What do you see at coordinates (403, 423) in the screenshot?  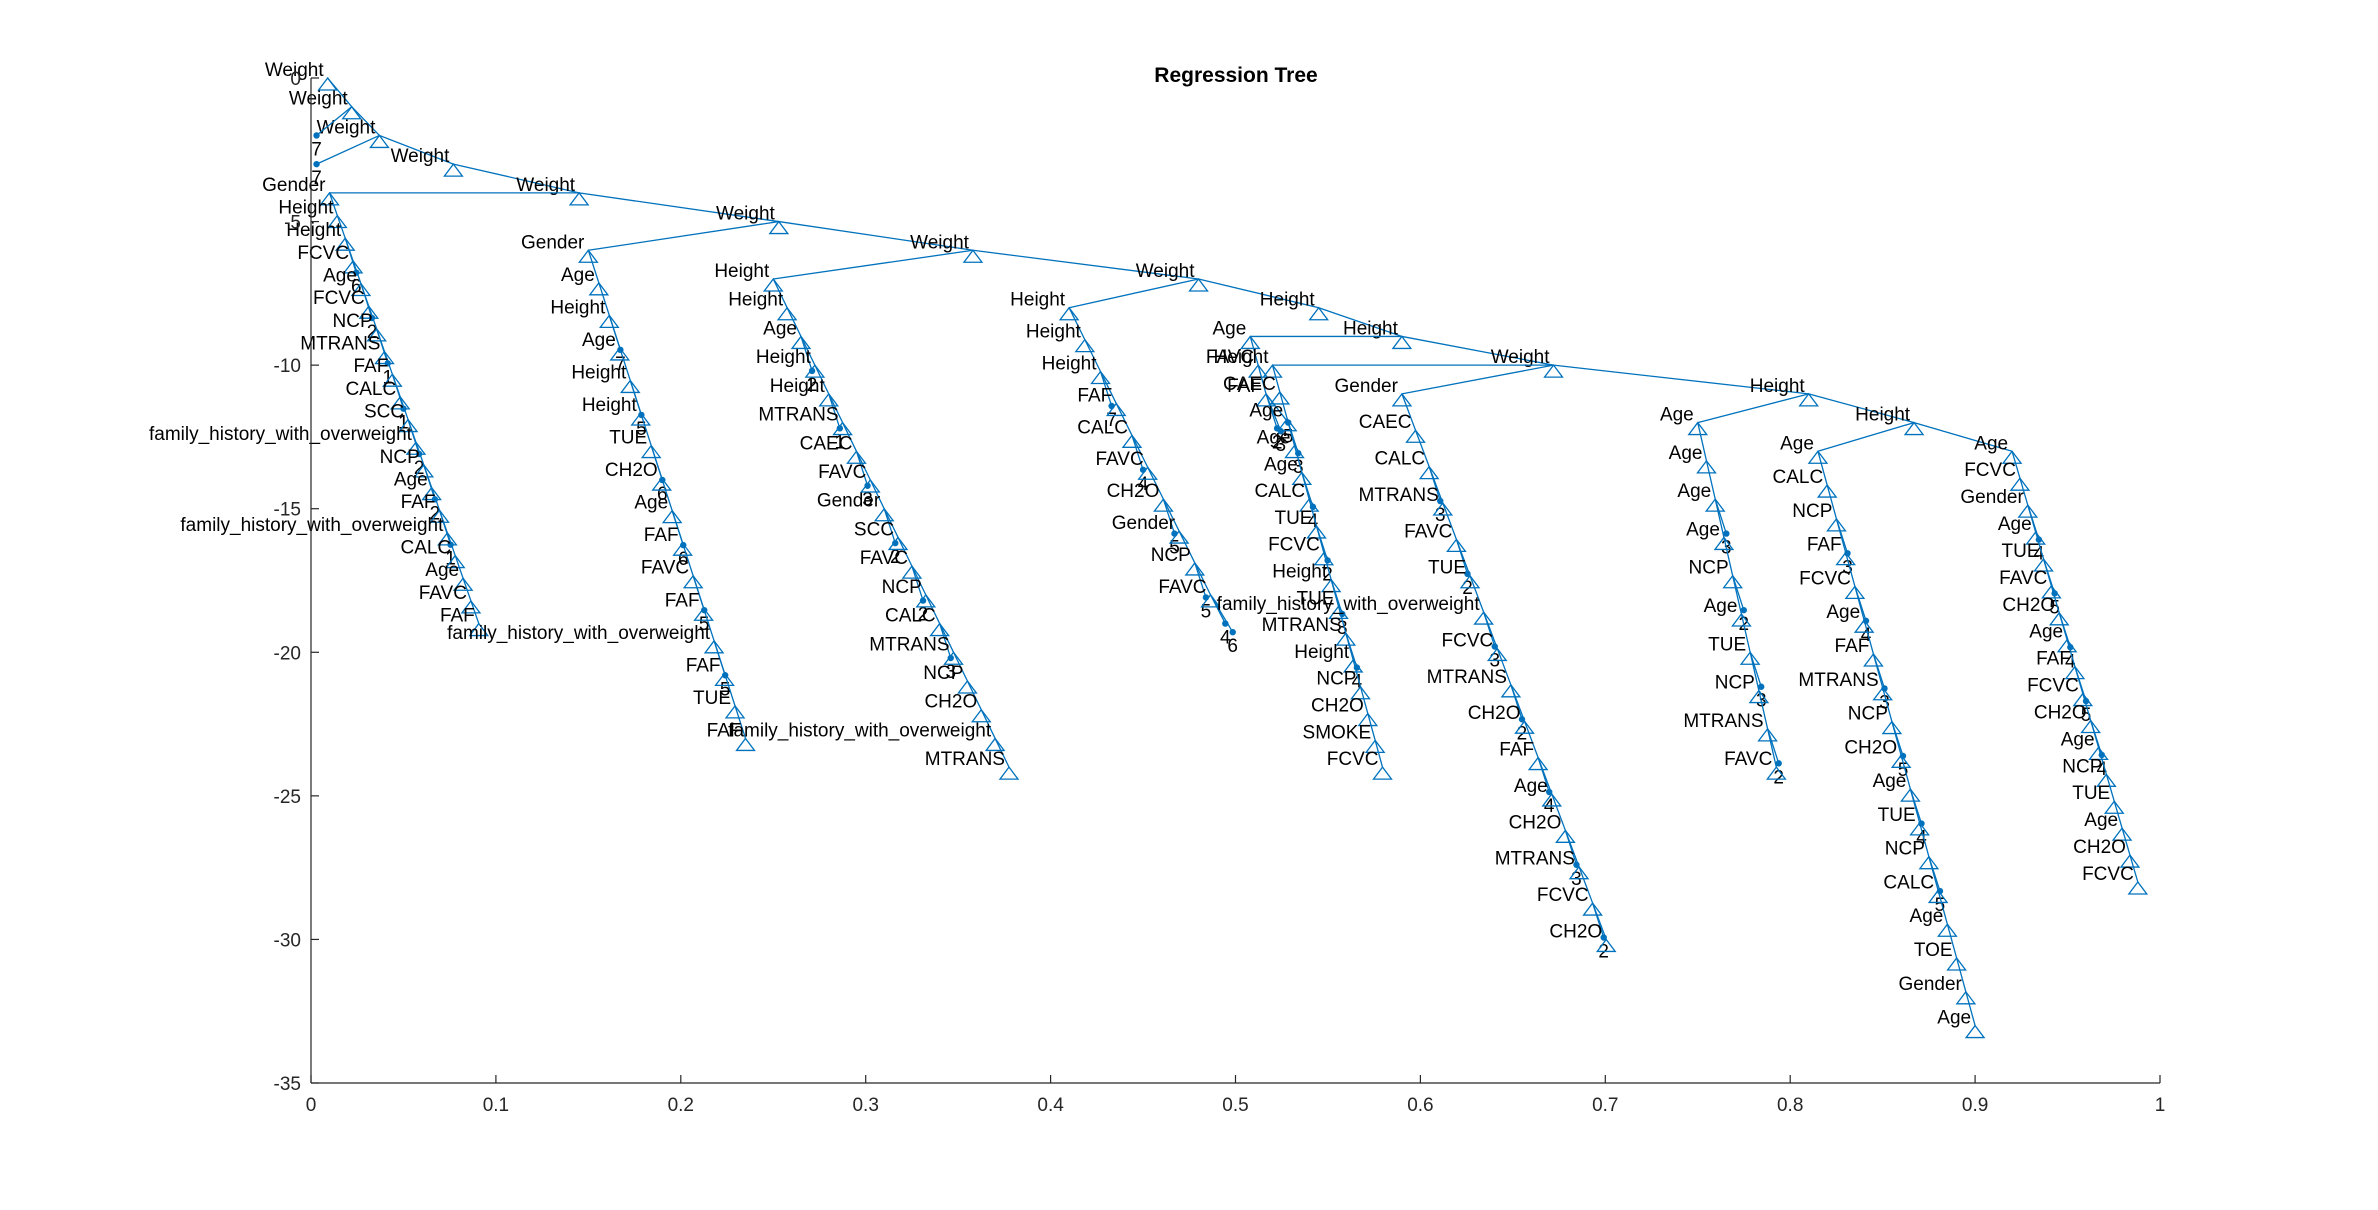 I see `leaf-label: 1` at bounding box center [403, 423].